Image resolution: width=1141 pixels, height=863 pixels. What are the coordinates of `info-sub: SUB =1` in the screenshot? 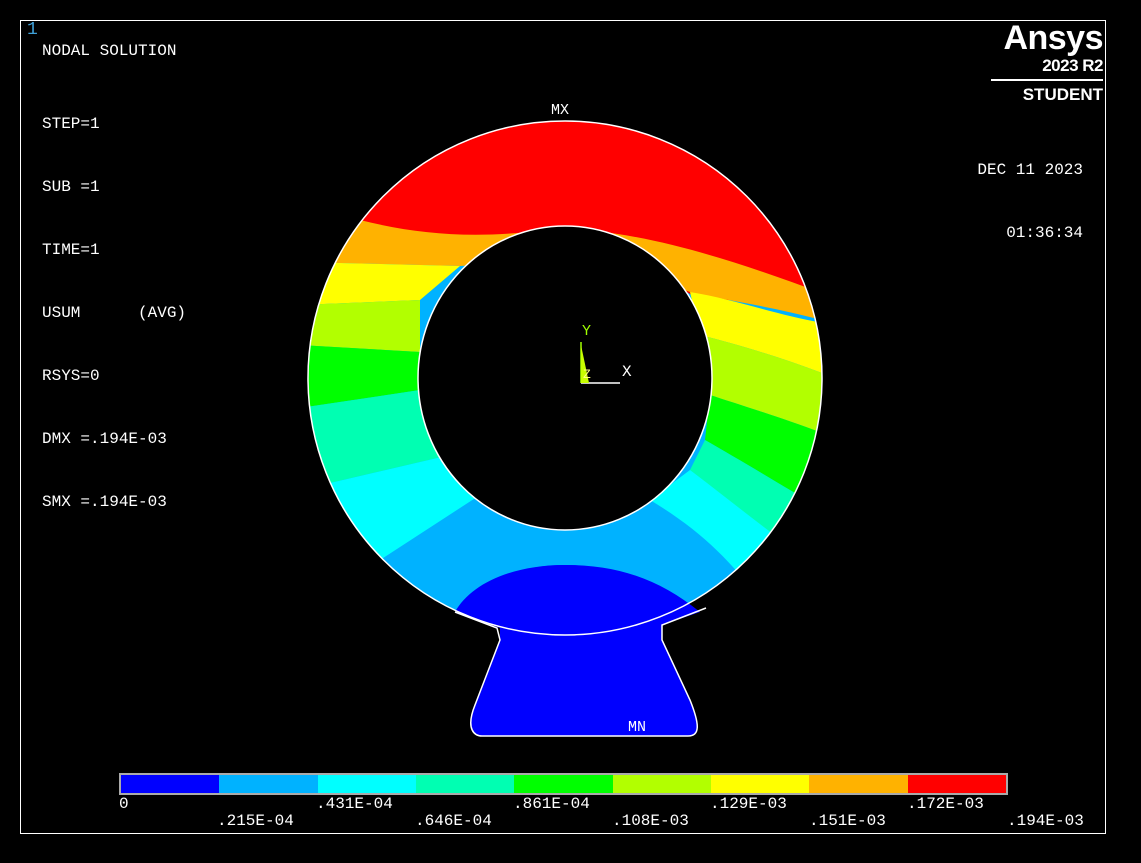 It's located at (71, 187).